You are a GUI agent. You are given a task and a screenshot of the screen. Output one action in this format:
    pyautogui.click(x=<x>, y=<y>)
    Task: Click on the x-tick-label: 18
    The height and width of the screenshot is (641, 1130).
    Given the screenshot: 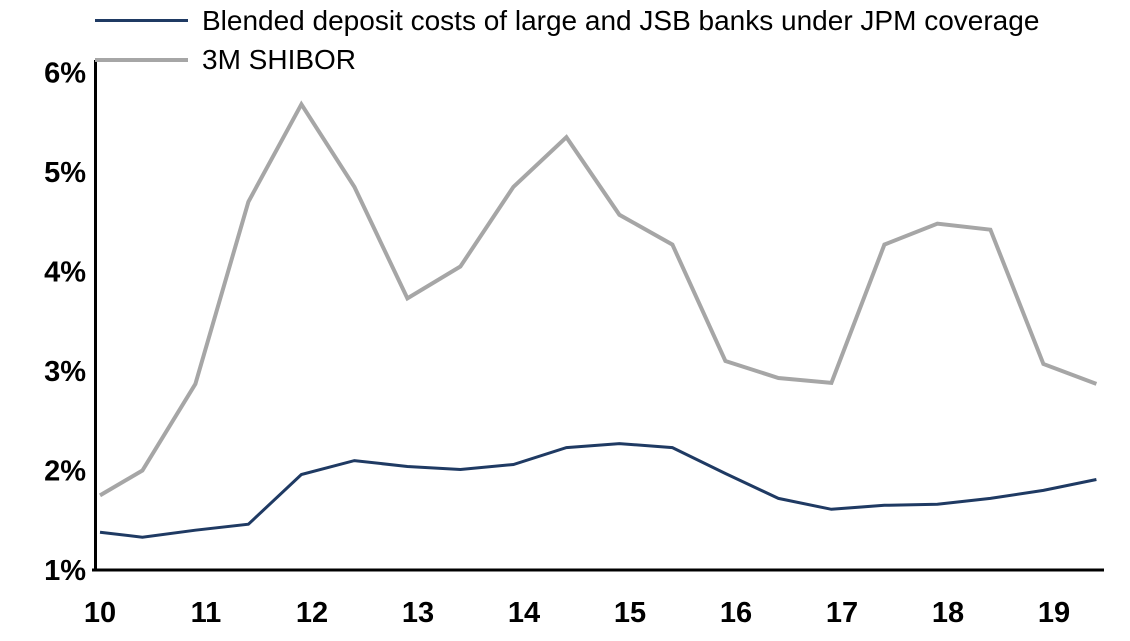 What is the action you would take?
    pyautogui.click(x=948, y=613)
    